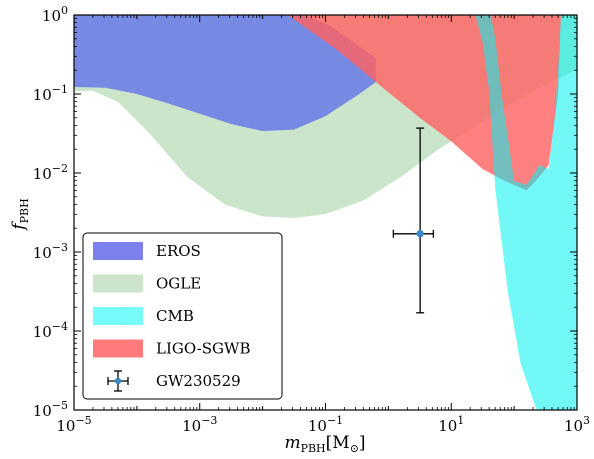  Describe the element at coordinates (175, 316) in the screenshot. I see `legend-label: CMB` at that location.